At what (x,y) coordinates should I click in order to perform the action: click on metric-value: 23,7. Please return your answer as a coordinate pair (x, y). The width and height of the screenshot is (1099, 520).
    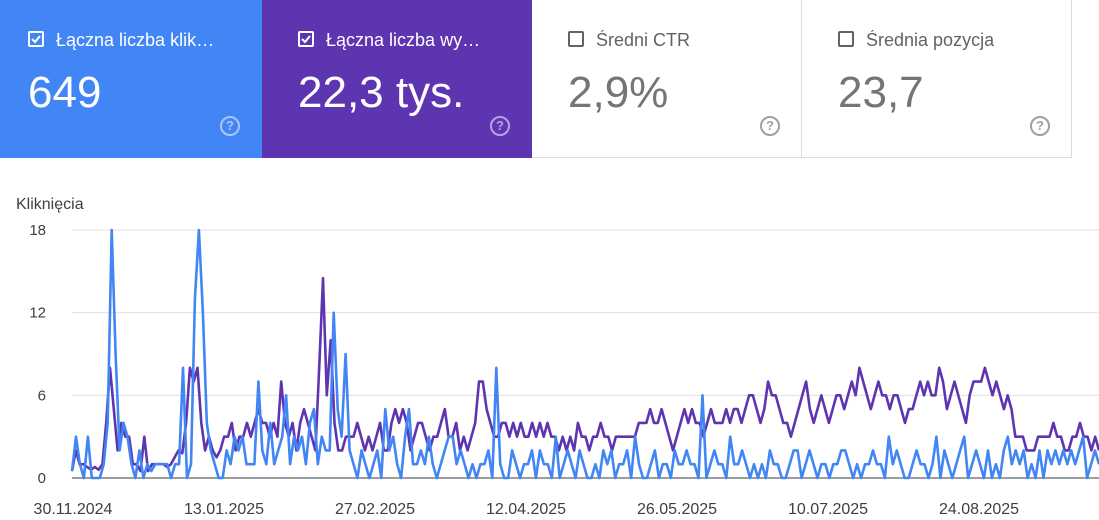
    Looking at the image, I should click on (881, 92).